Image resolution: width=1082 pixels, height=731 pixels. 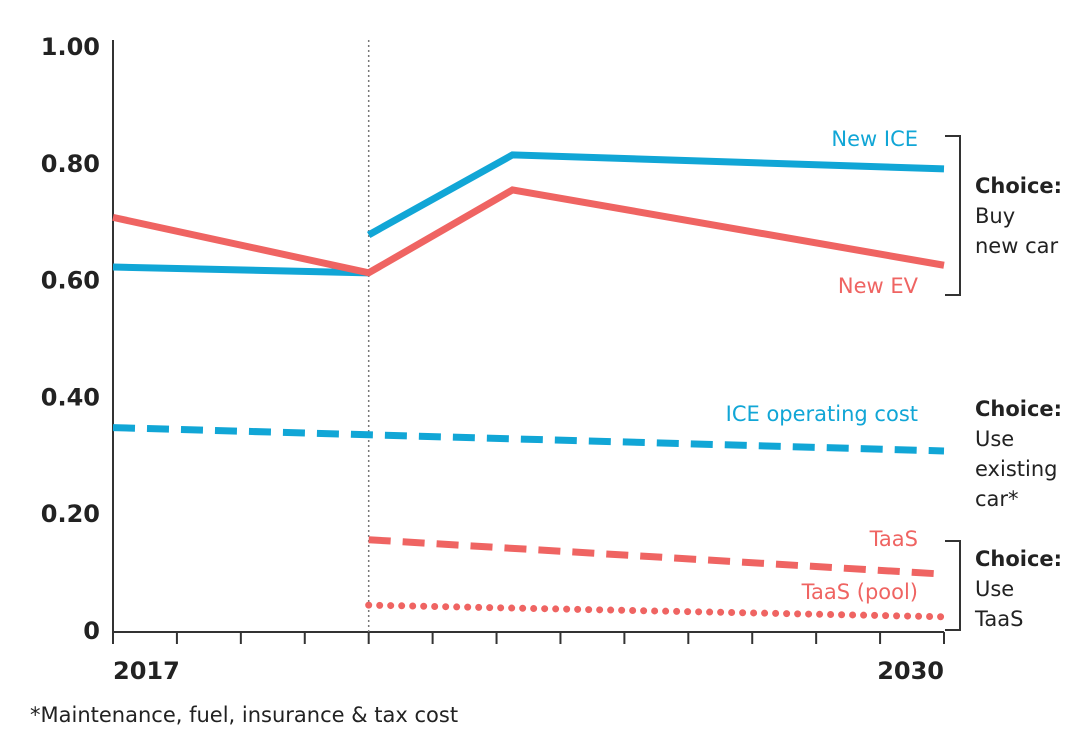 I want to click on y-tick-label: 0.80, so click(x=70, y=164).